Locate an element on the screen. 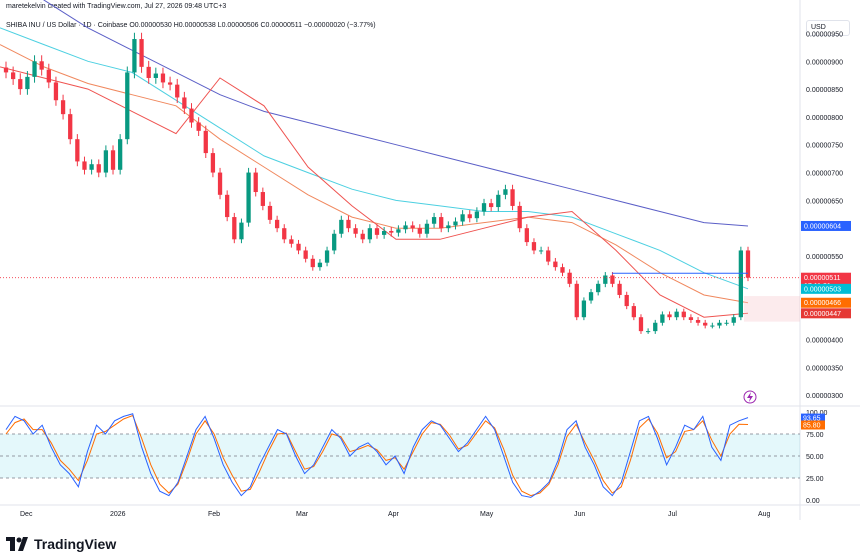 The width and height of the screenshot is (860, 560). tradingview-logo-icon is located at coordinates (17, 544).